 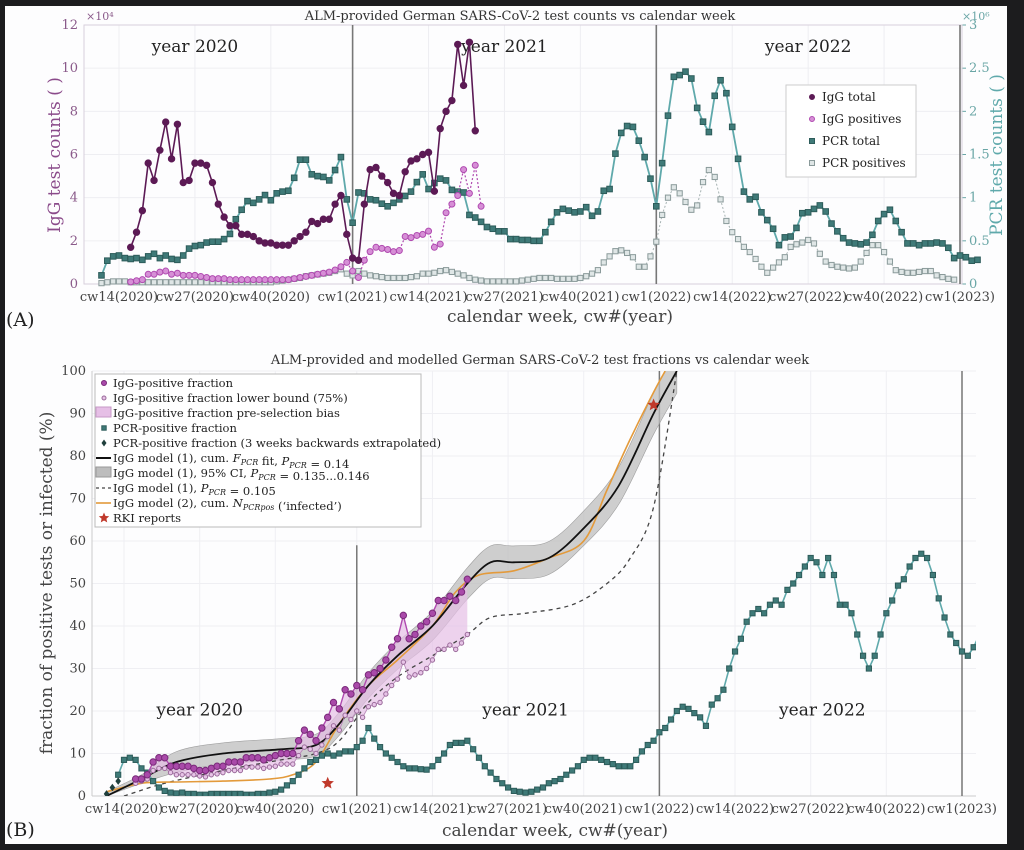 I want to click on panel-a-left-ytick: 10, so click(x=69, y=68).